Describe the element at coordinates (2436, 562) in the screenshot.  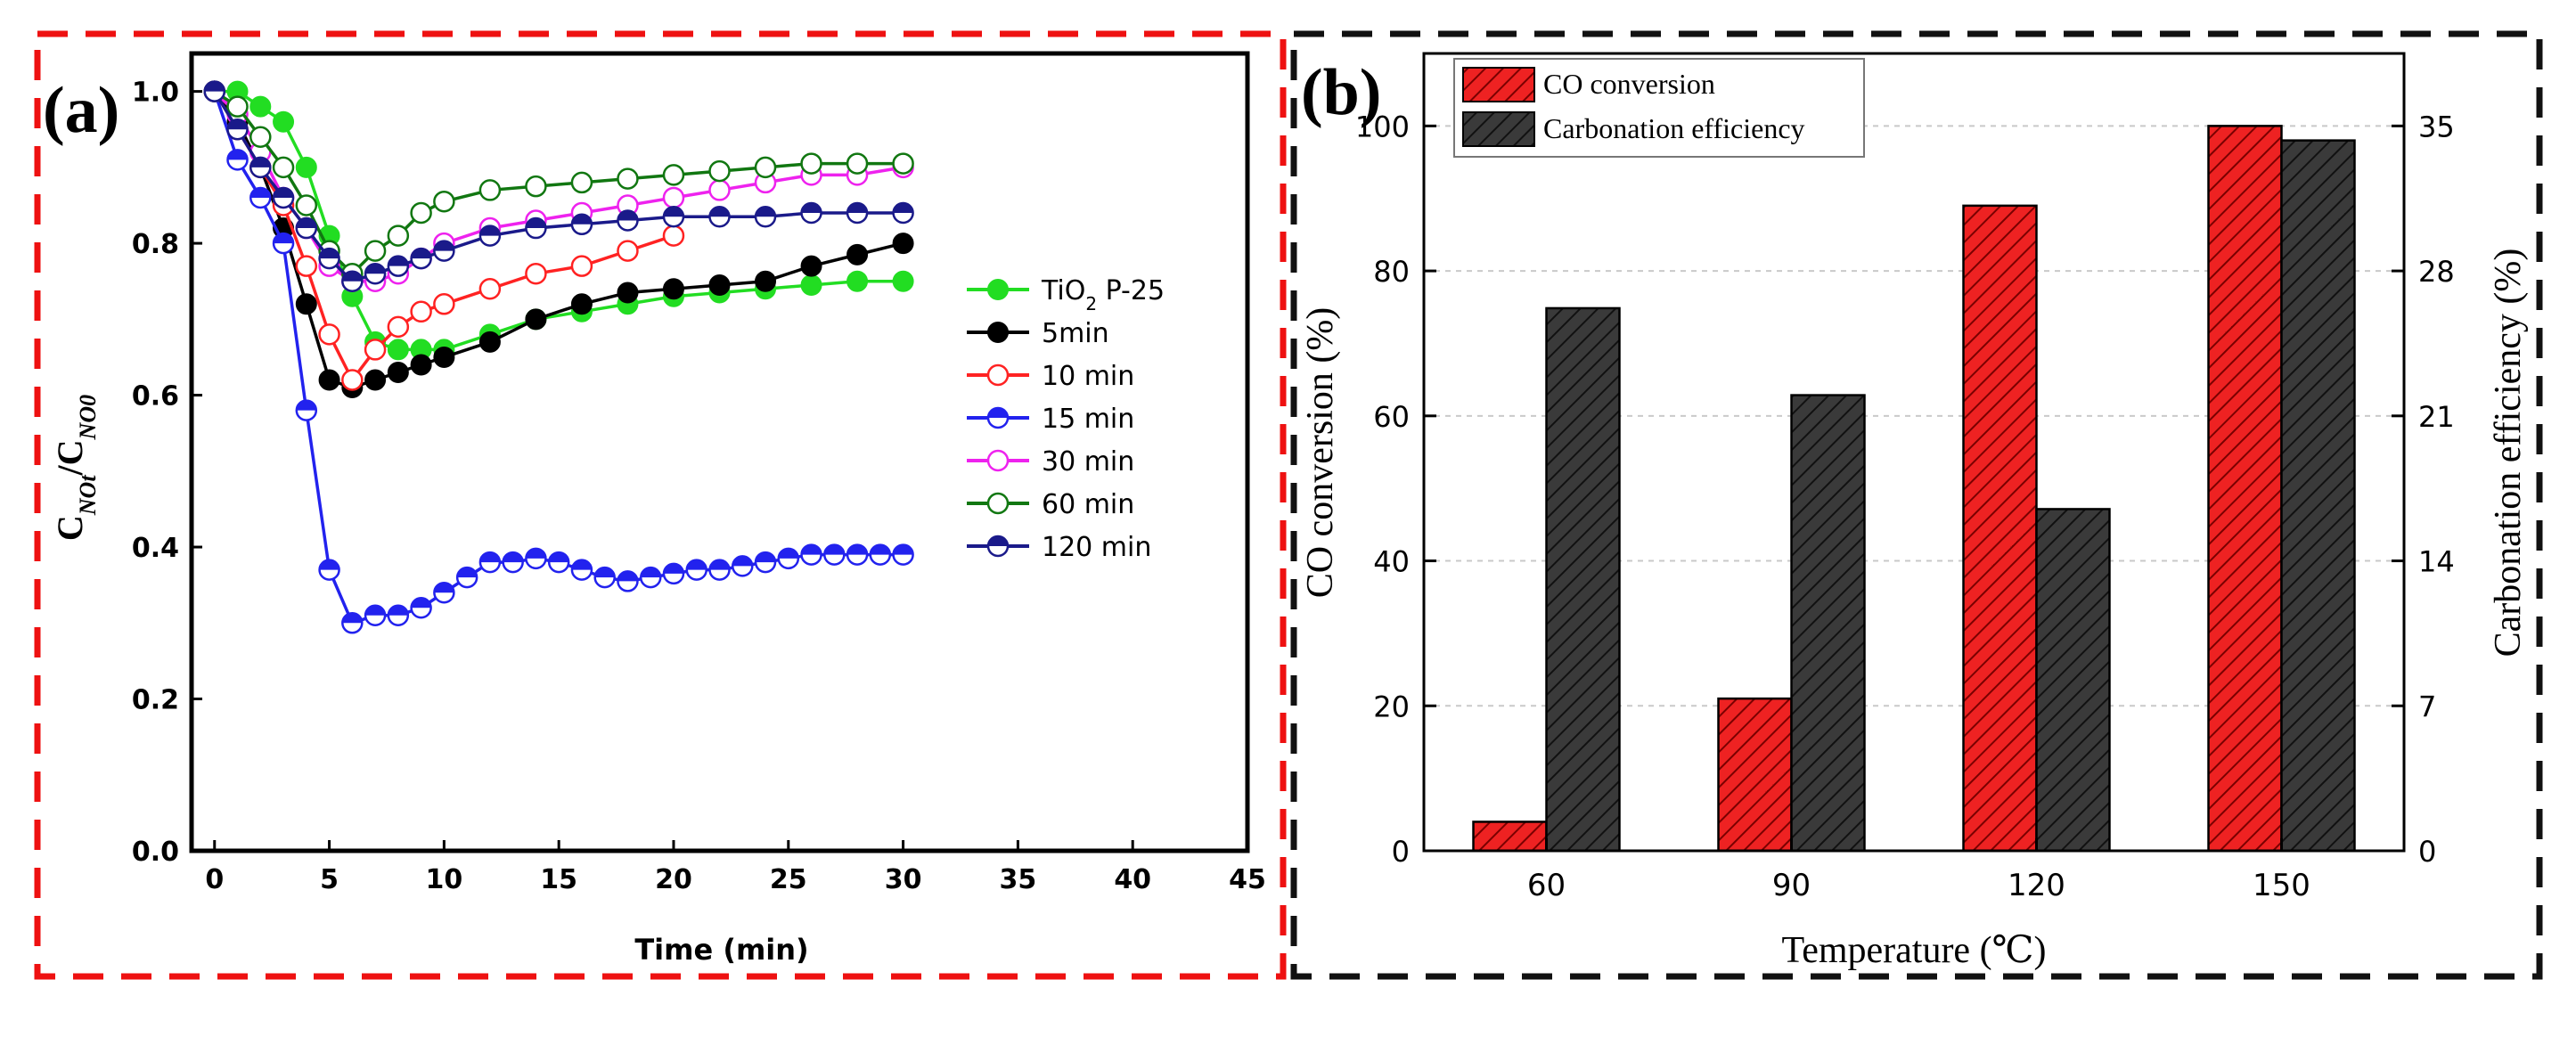
I see `y-right-tick-label: 14` at that location.